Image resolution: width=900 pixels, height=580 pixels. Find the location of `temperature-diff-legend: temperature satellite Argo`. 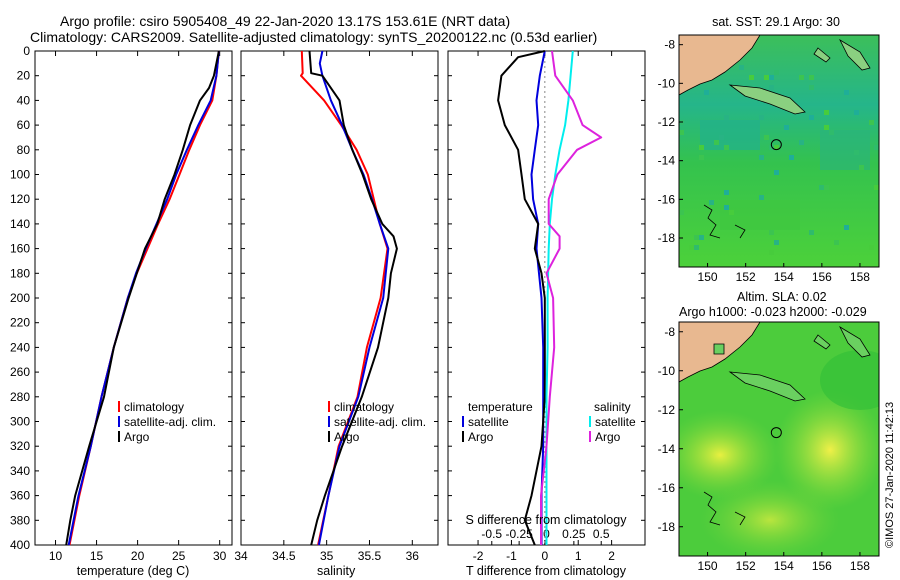

temperature-diff-legend: temperature satellite Argo is located at coordinates (497, 422).